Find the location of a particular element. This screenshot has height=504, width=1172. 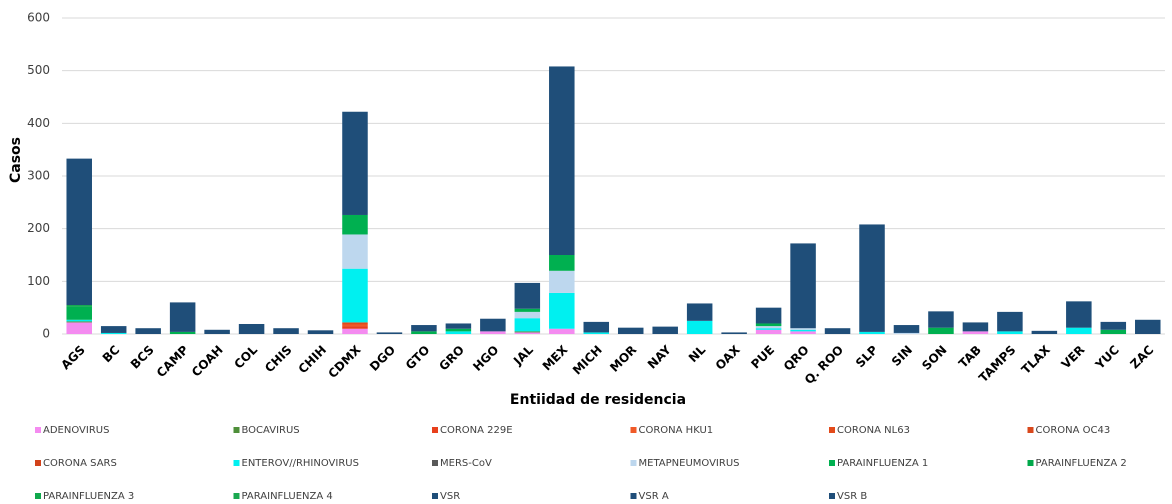

y-tick-label: 600 is located at coordinates (38, 18).